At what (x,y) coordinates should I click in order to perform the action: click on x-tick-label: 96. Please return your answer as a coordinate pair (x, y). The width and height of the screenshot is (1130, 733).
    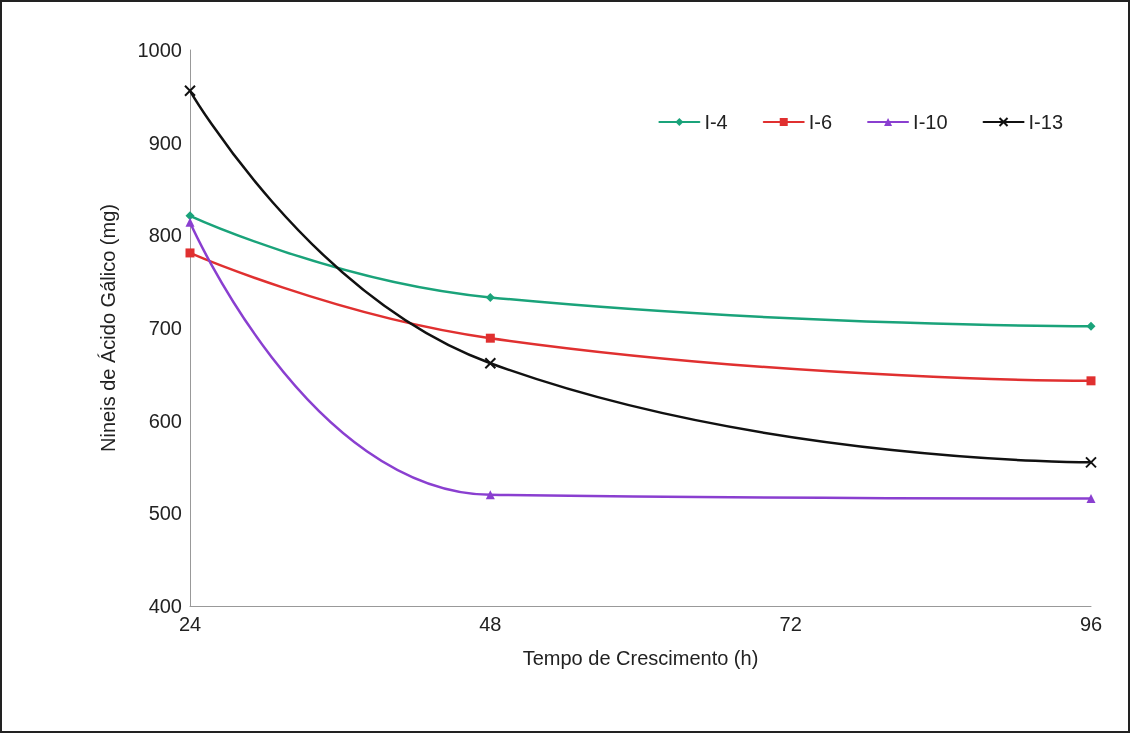
    Looking at the image, I should click on (1091, 624).